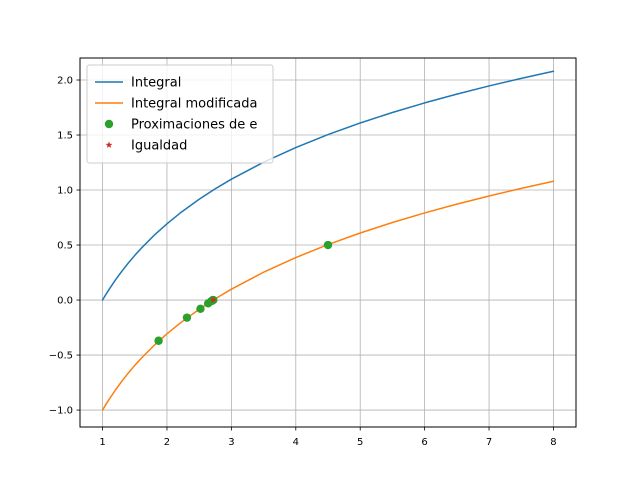 This screenshot has width=640, height=480. What do you see at coordinates (194, 125) in the screenshot?
I see `legend-label: Proximaciones de e` at bounding box center [194, 125].